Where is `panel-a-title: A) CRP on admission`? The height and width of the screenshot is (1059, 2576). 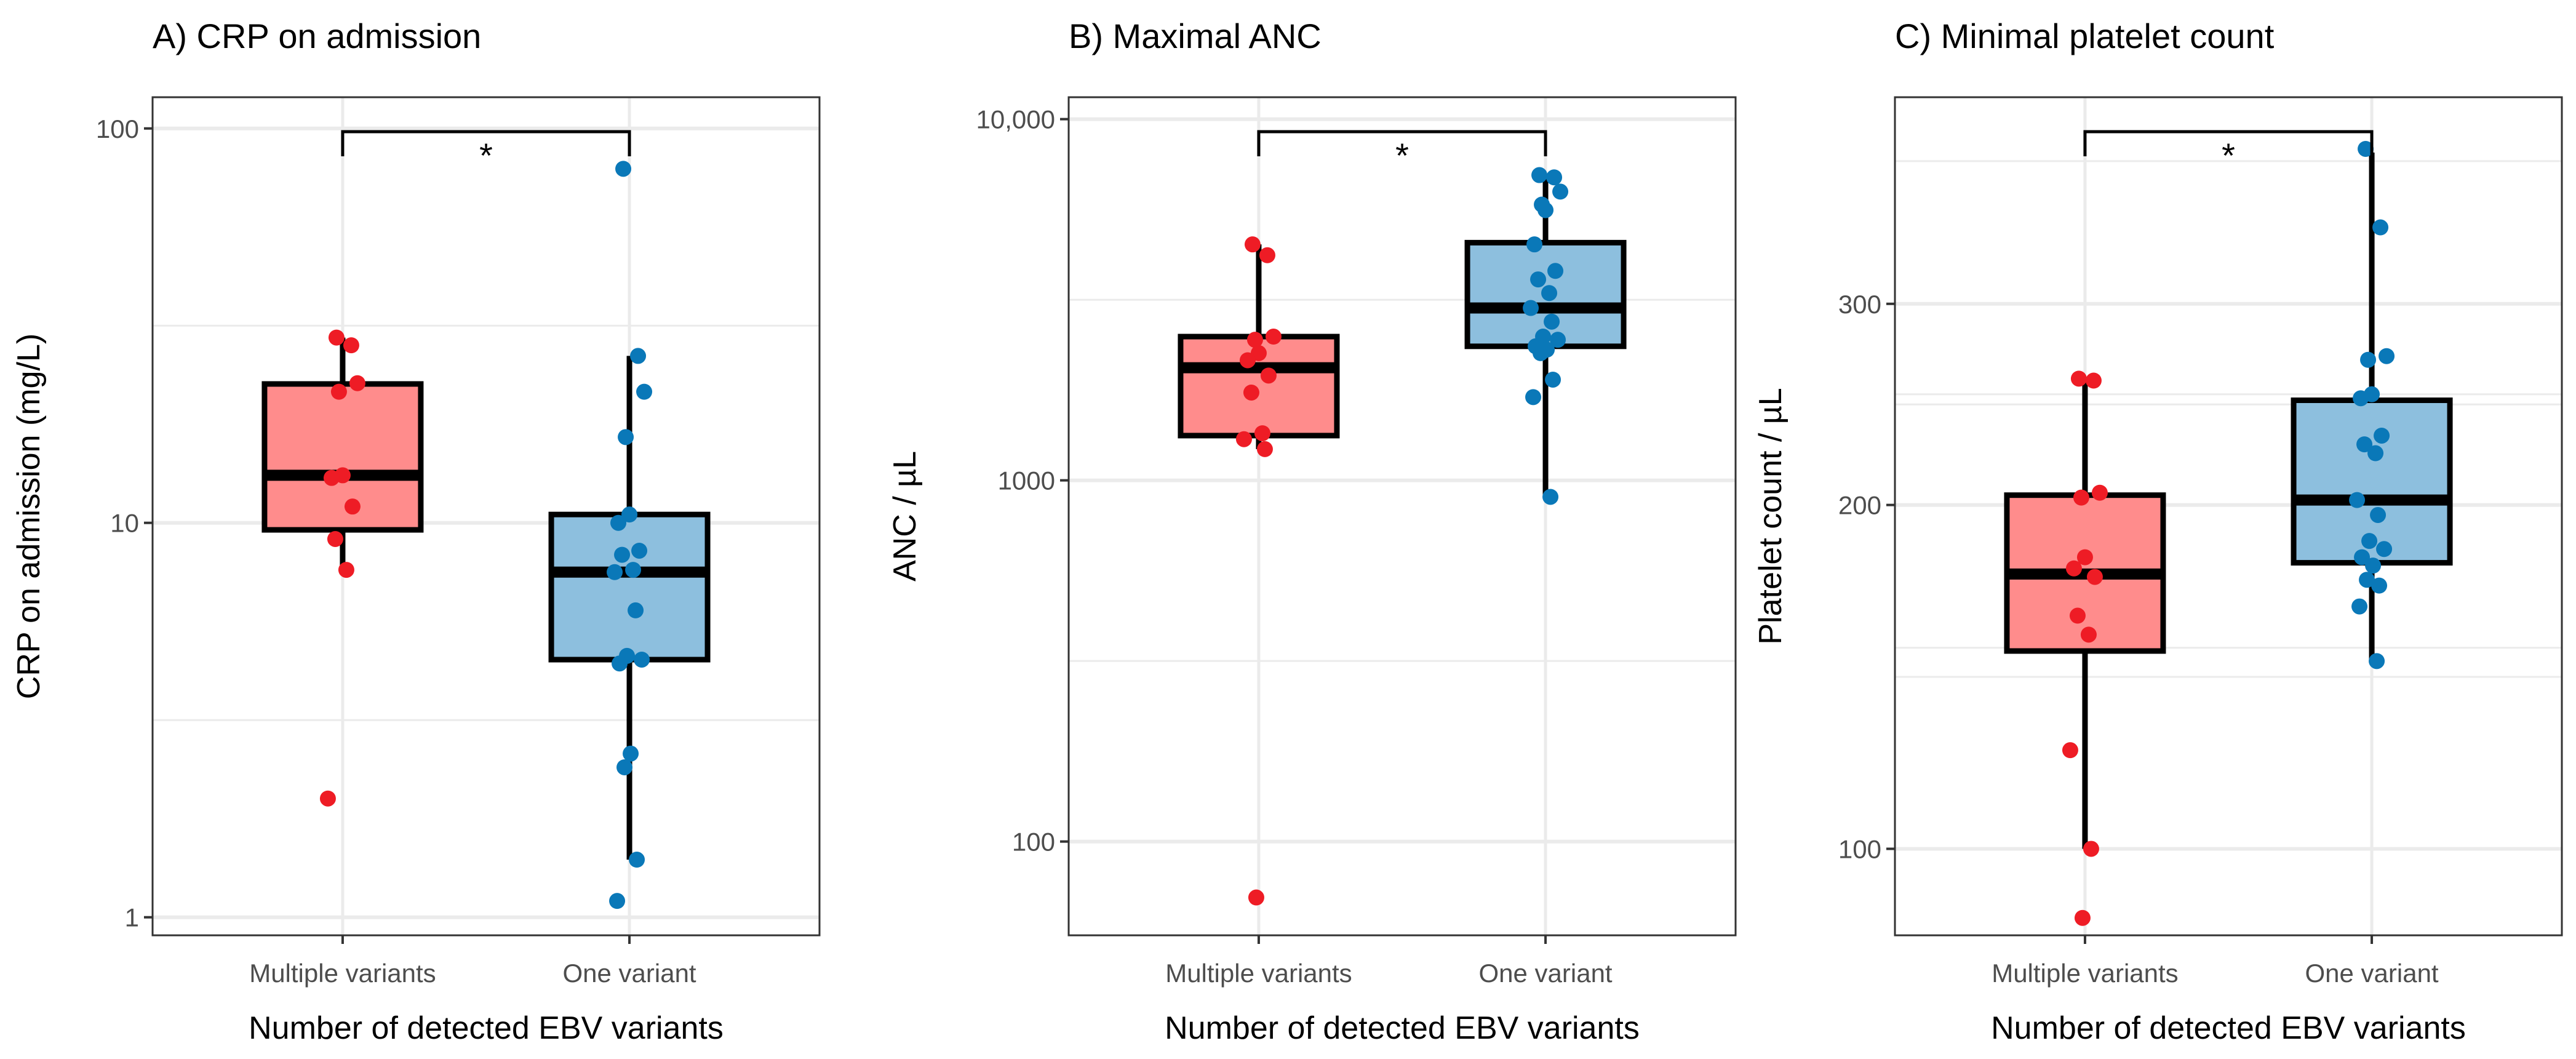
panel-a-title: A) CRP on admission is located at coordinates (317, 36).